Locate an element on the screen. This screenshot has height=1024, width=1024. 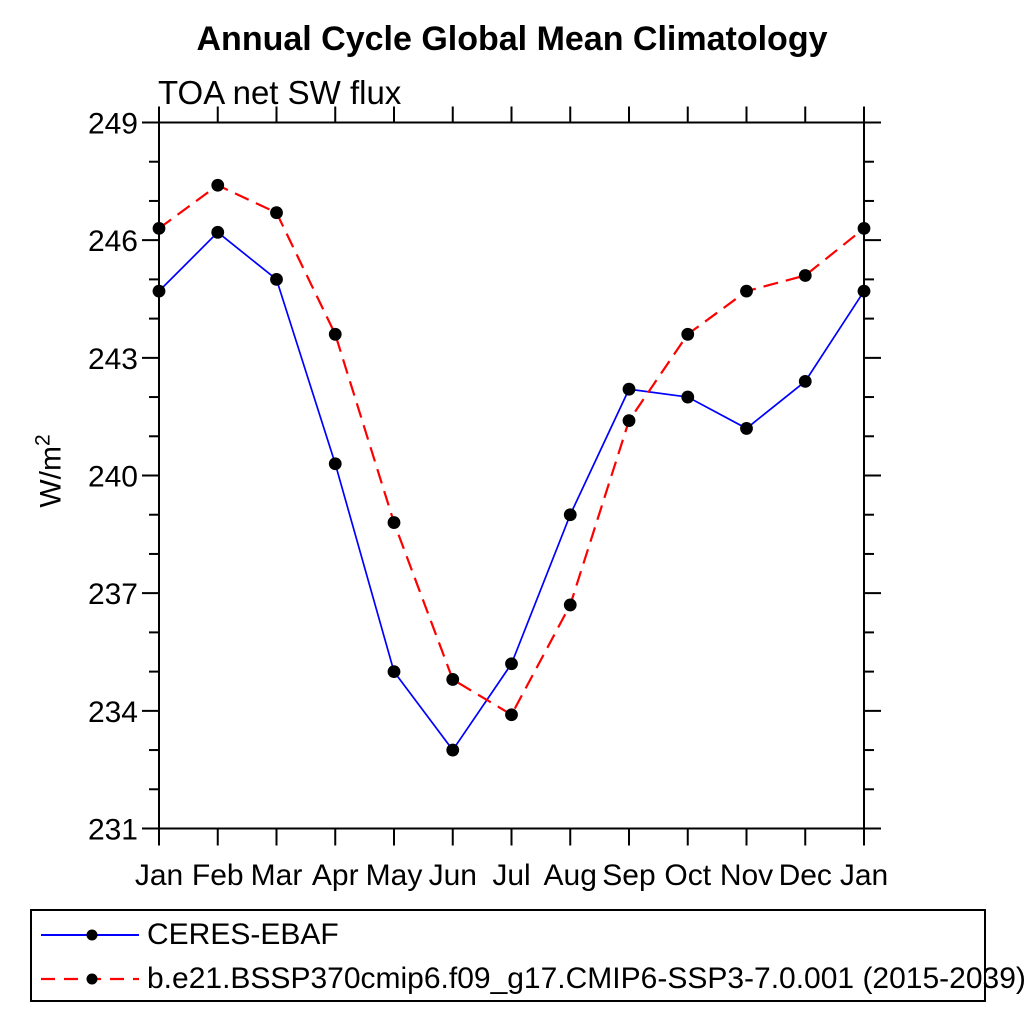
y-tick-label: 249 is located at coordinates (113, 124).